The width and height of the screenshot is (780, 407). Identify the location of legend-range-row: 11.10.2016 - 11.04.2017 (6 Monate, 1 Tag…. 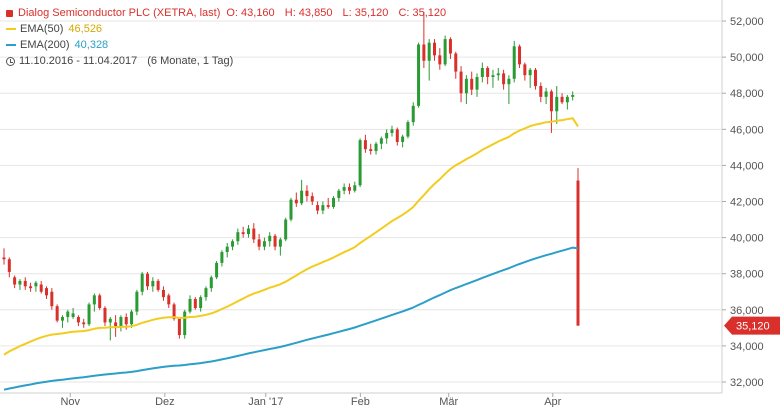
(229, 61).